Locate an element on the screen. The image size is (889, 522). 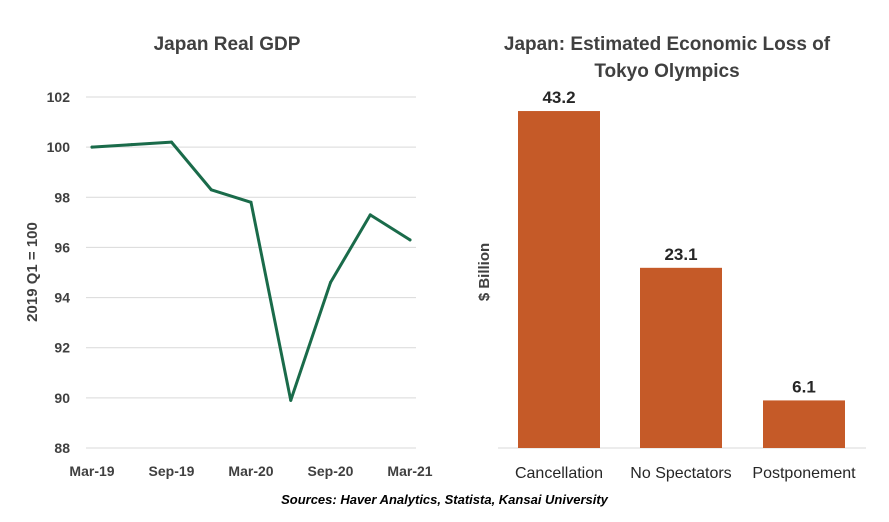
line-chart-title: Japan Real GDP is located at coordinates (227, 44).